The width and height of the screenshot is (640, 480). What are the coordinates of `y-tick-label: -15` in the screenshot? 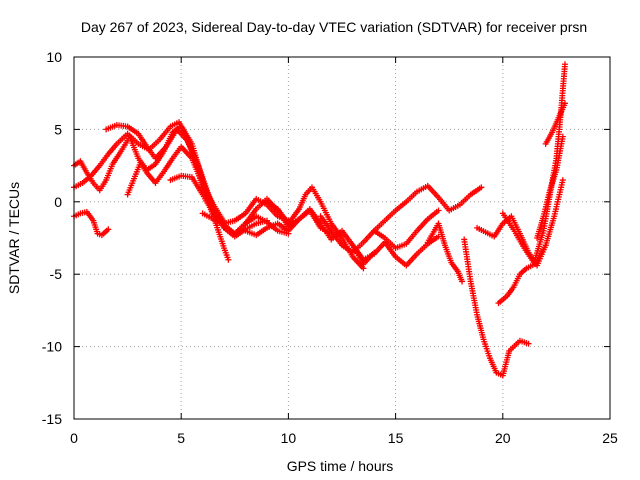 It's located at (52, 419).